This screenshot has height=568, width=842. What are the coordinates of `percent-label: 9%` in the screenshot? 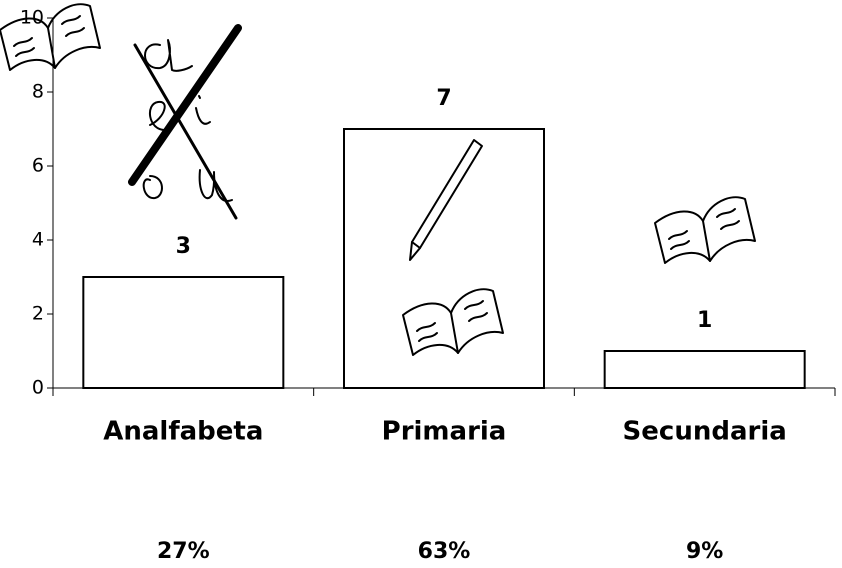 It's located at (704, 551).